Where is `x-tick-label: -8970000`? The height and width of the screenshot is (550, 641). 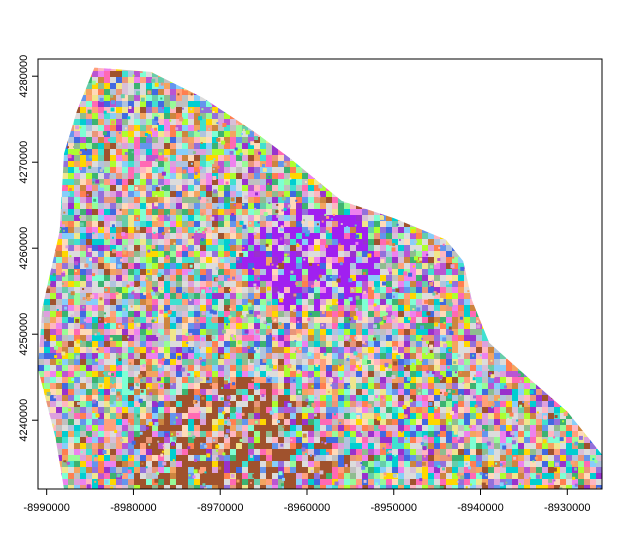 x-tick-label: -8970000 is located at coordinates (220, 508).